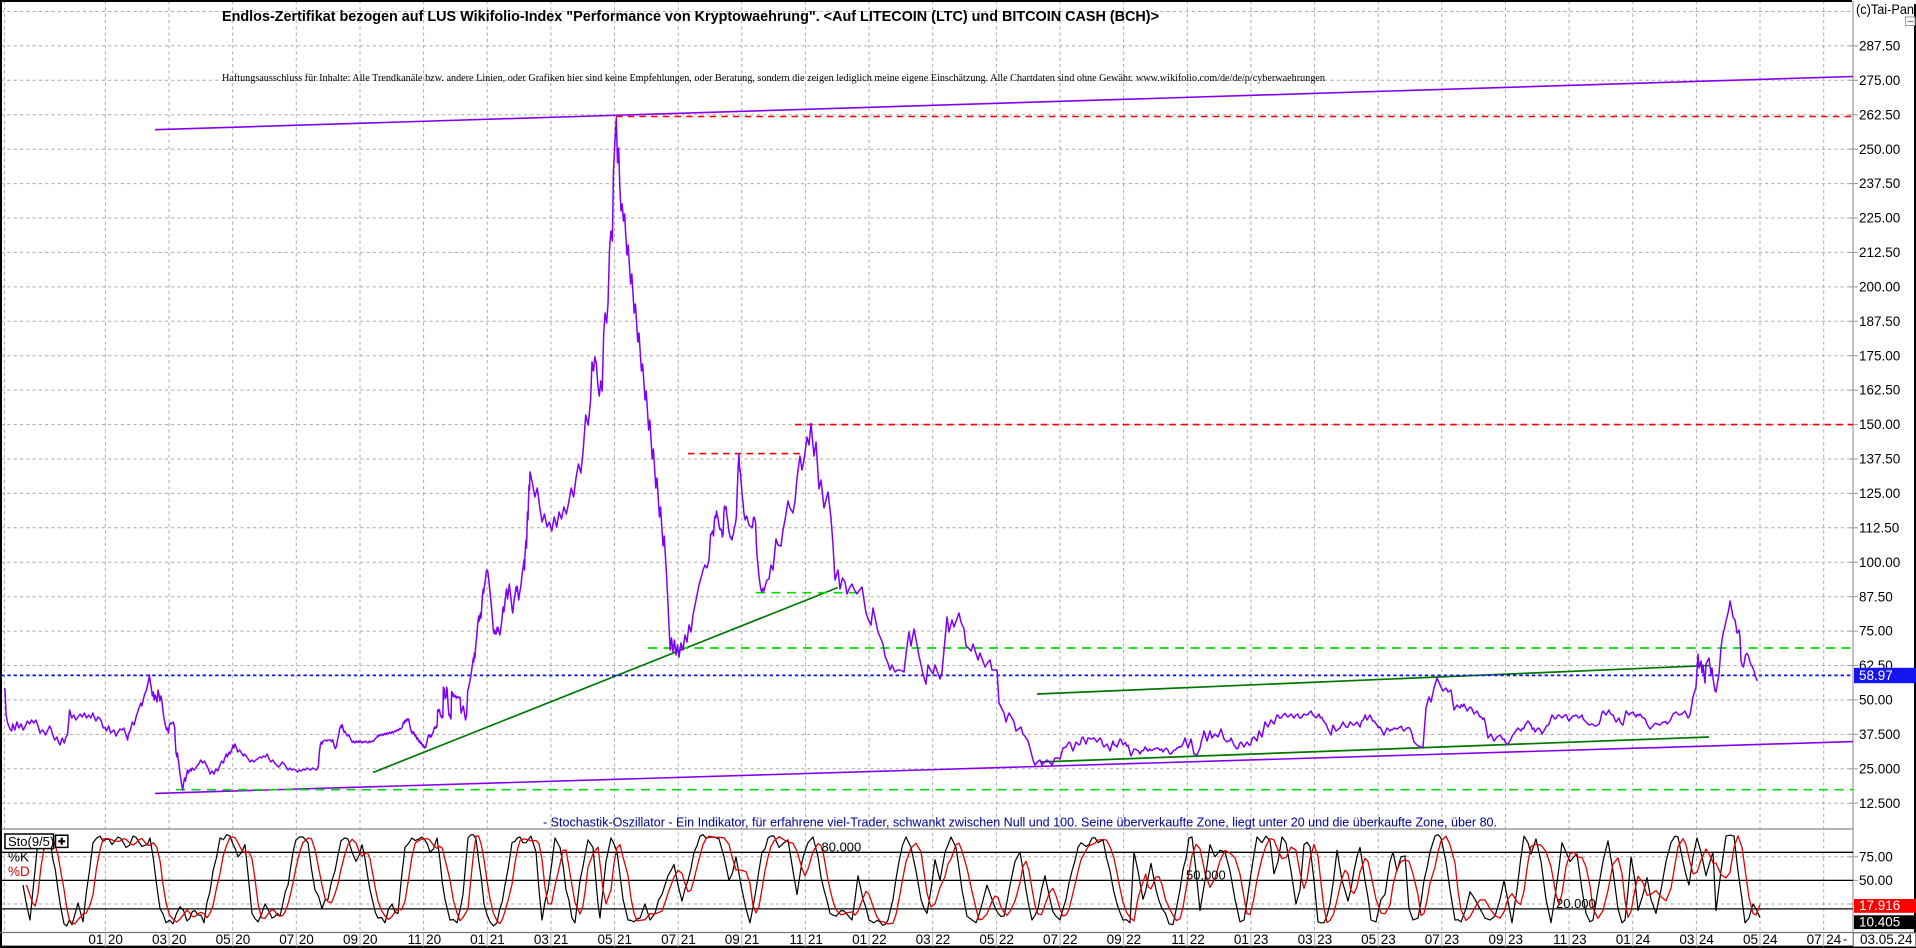  What do you see at coordinates (1206, 874) in the screenshot?
I see `svg-text: 50.000` at bounding box center [1206, 874].